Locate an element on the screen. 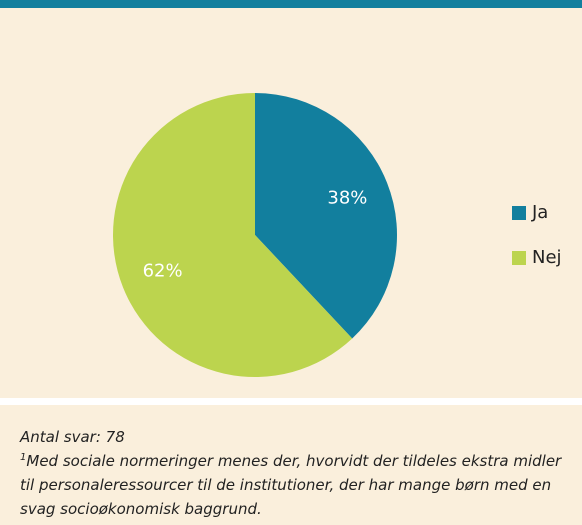  value-label: 62% is located at coordinates (163, 271).